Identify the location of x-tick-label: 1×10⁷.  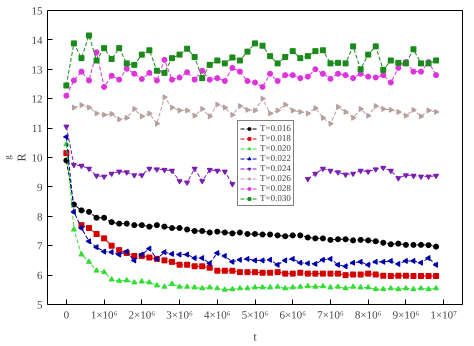
(444, 316).